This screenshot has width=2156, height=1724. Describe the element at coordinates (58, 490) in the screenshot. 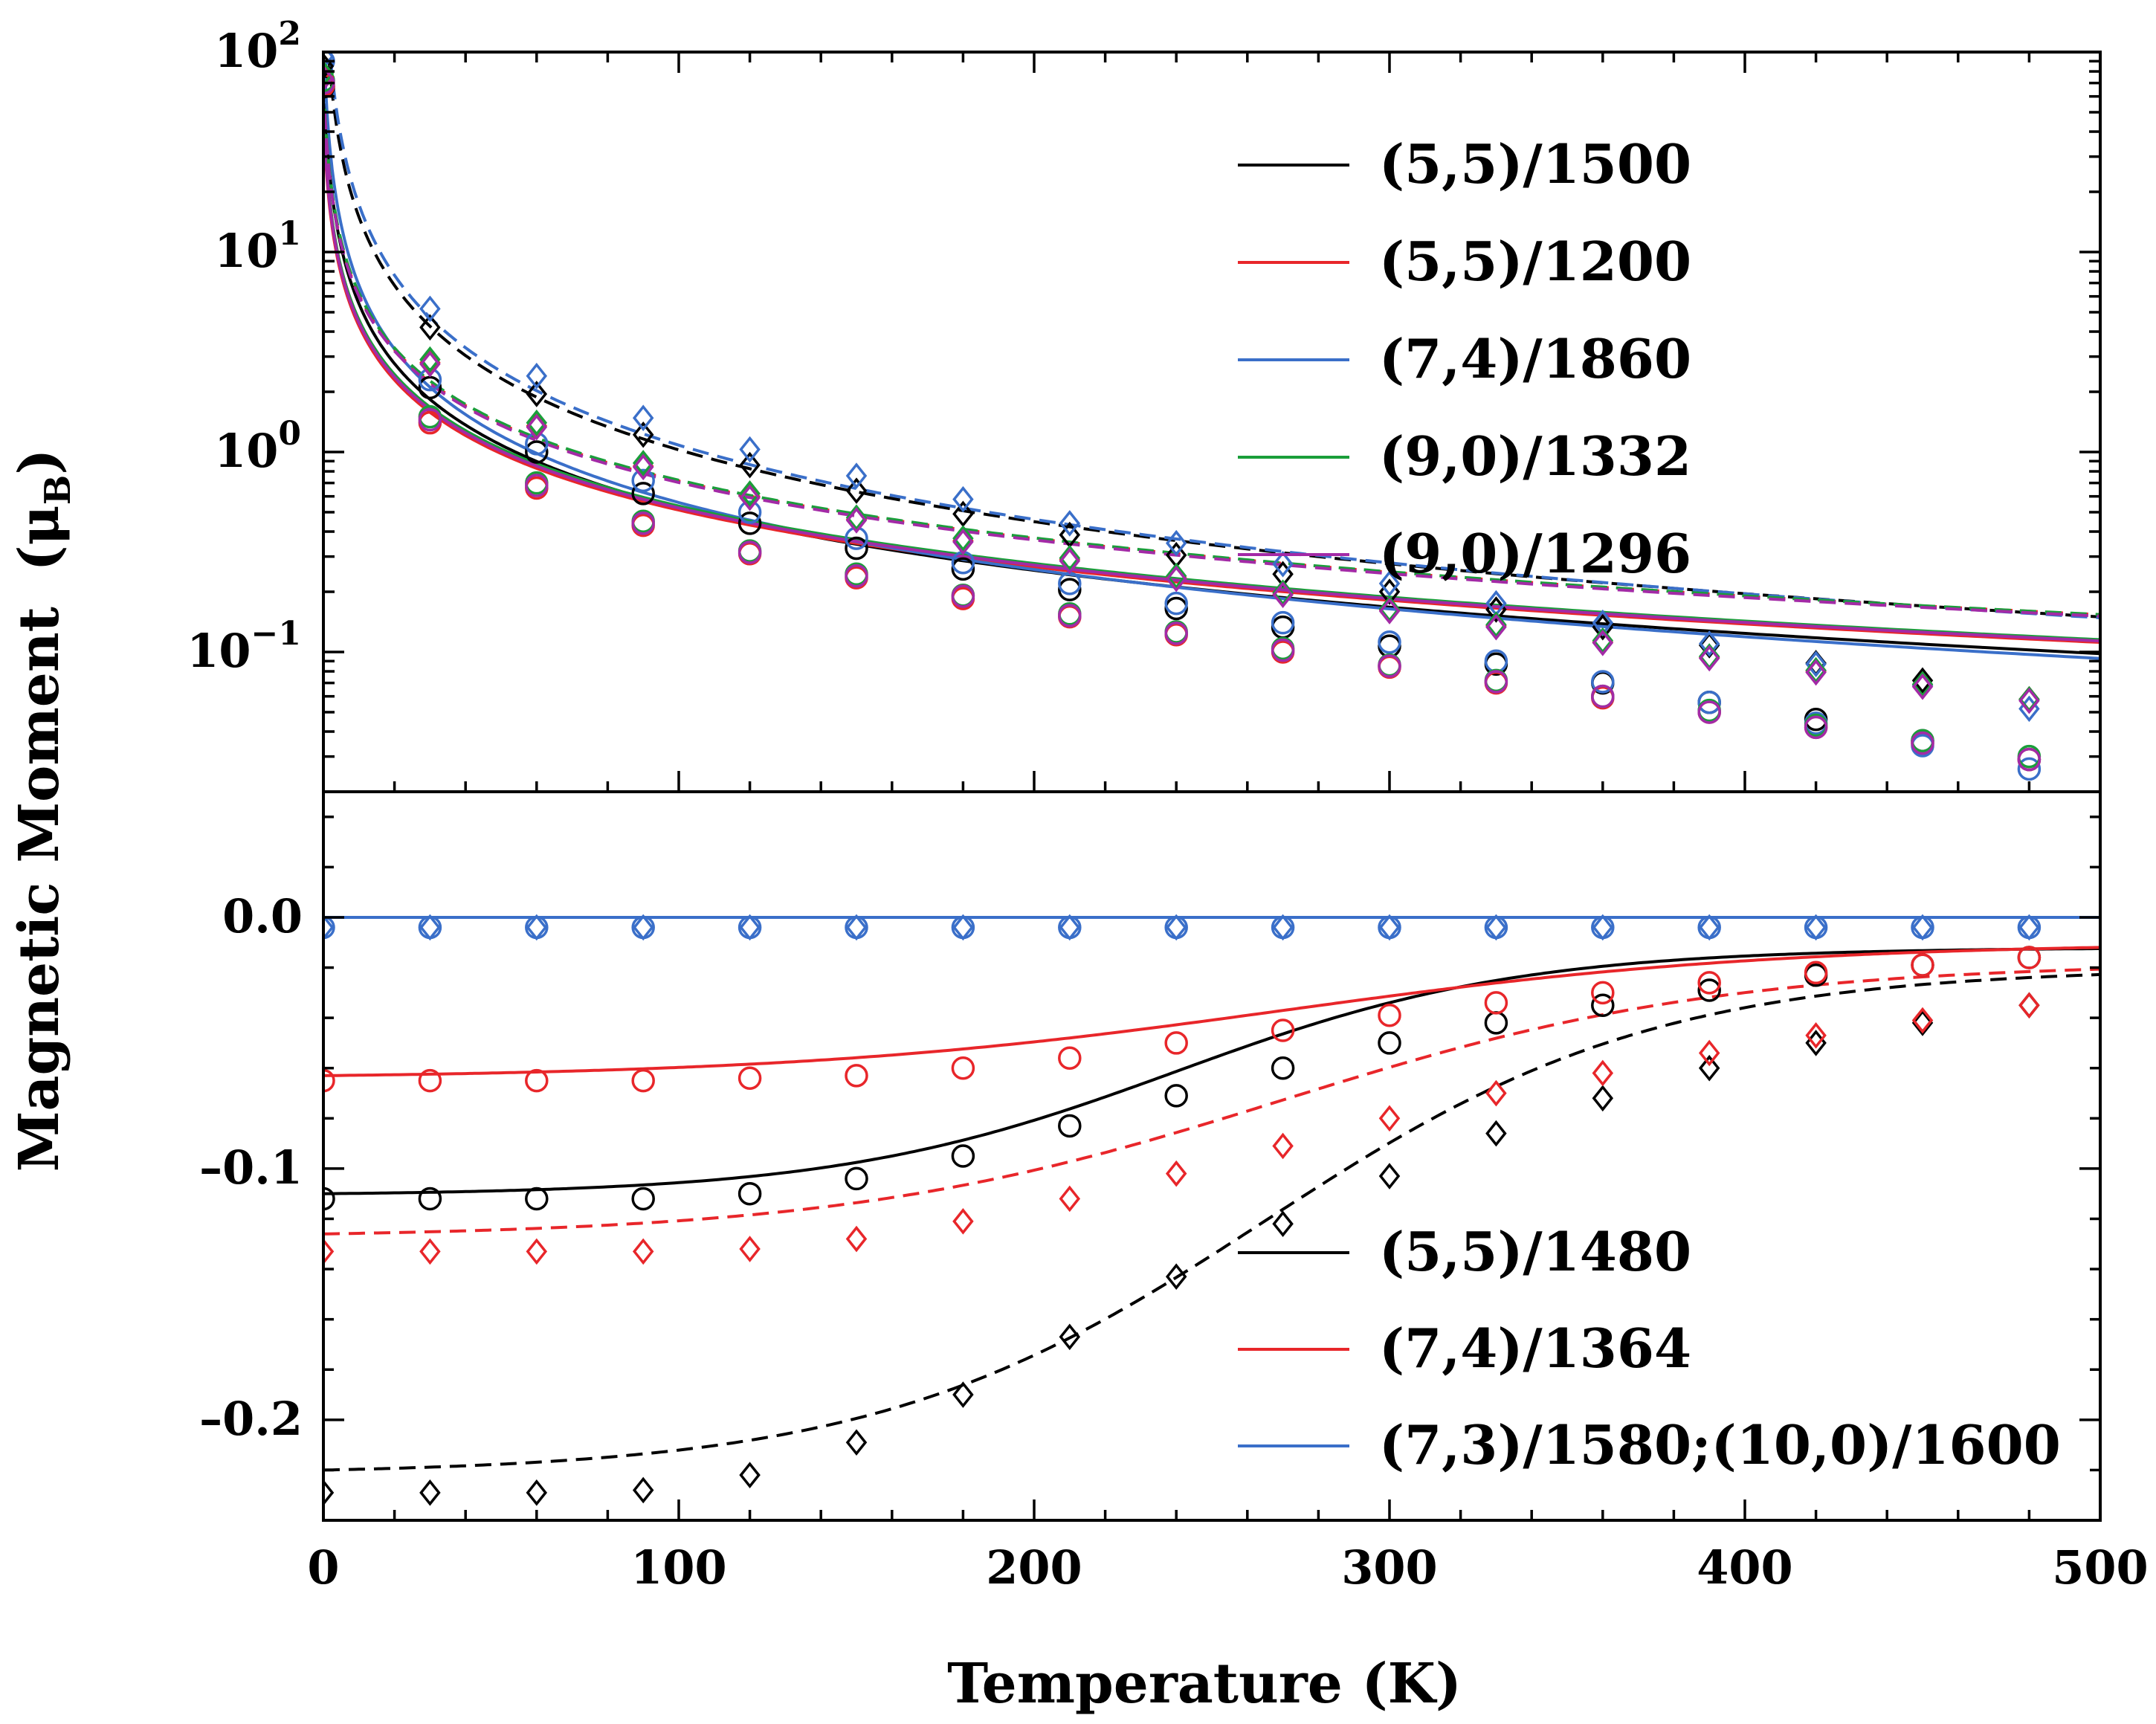

I see `y-axis-unit-subscript: B` at that location.